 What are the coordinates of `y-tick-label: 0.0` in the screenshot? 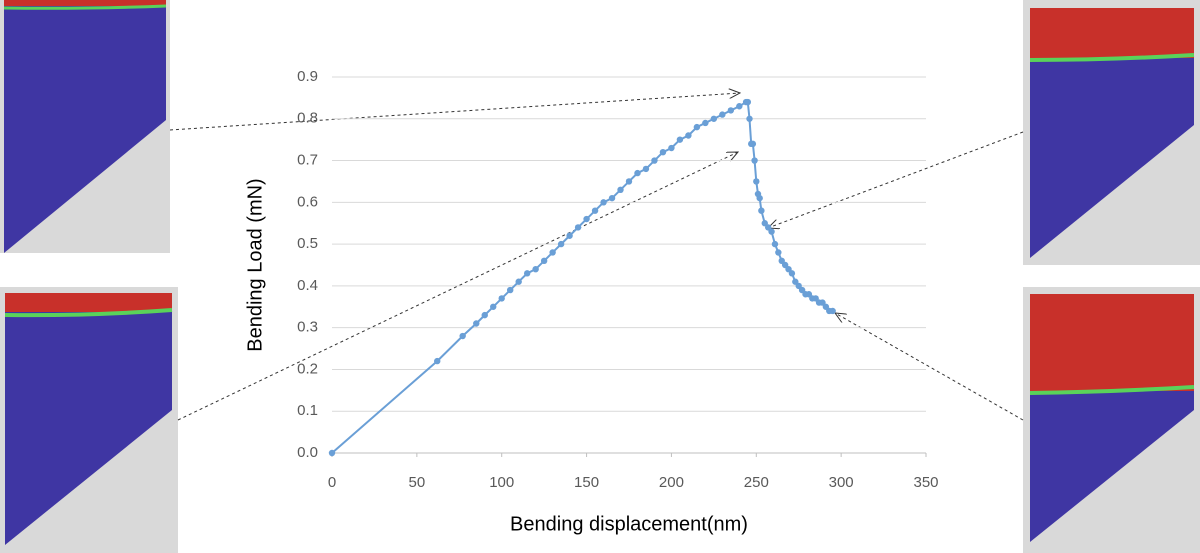 It's located at (307, 452).